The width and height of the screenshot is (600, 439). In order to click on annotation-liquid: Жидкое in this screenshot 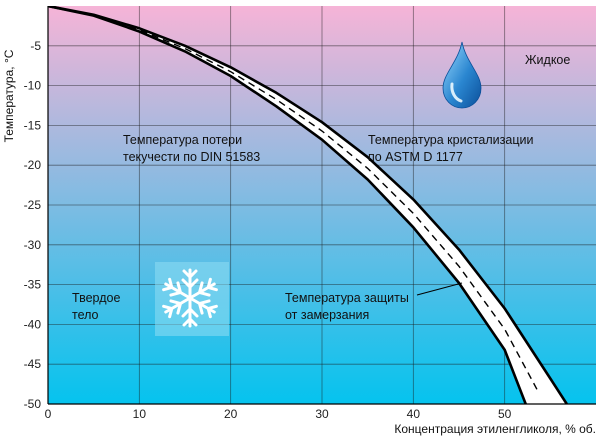, I will do `click(547, 60)`.